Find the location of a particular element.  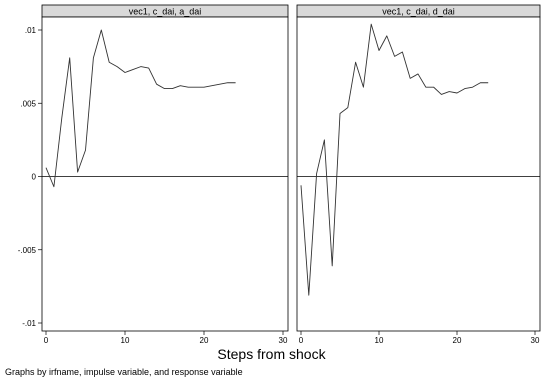

y-tick-label-4: -.01 is located at coordinates (29, 323).